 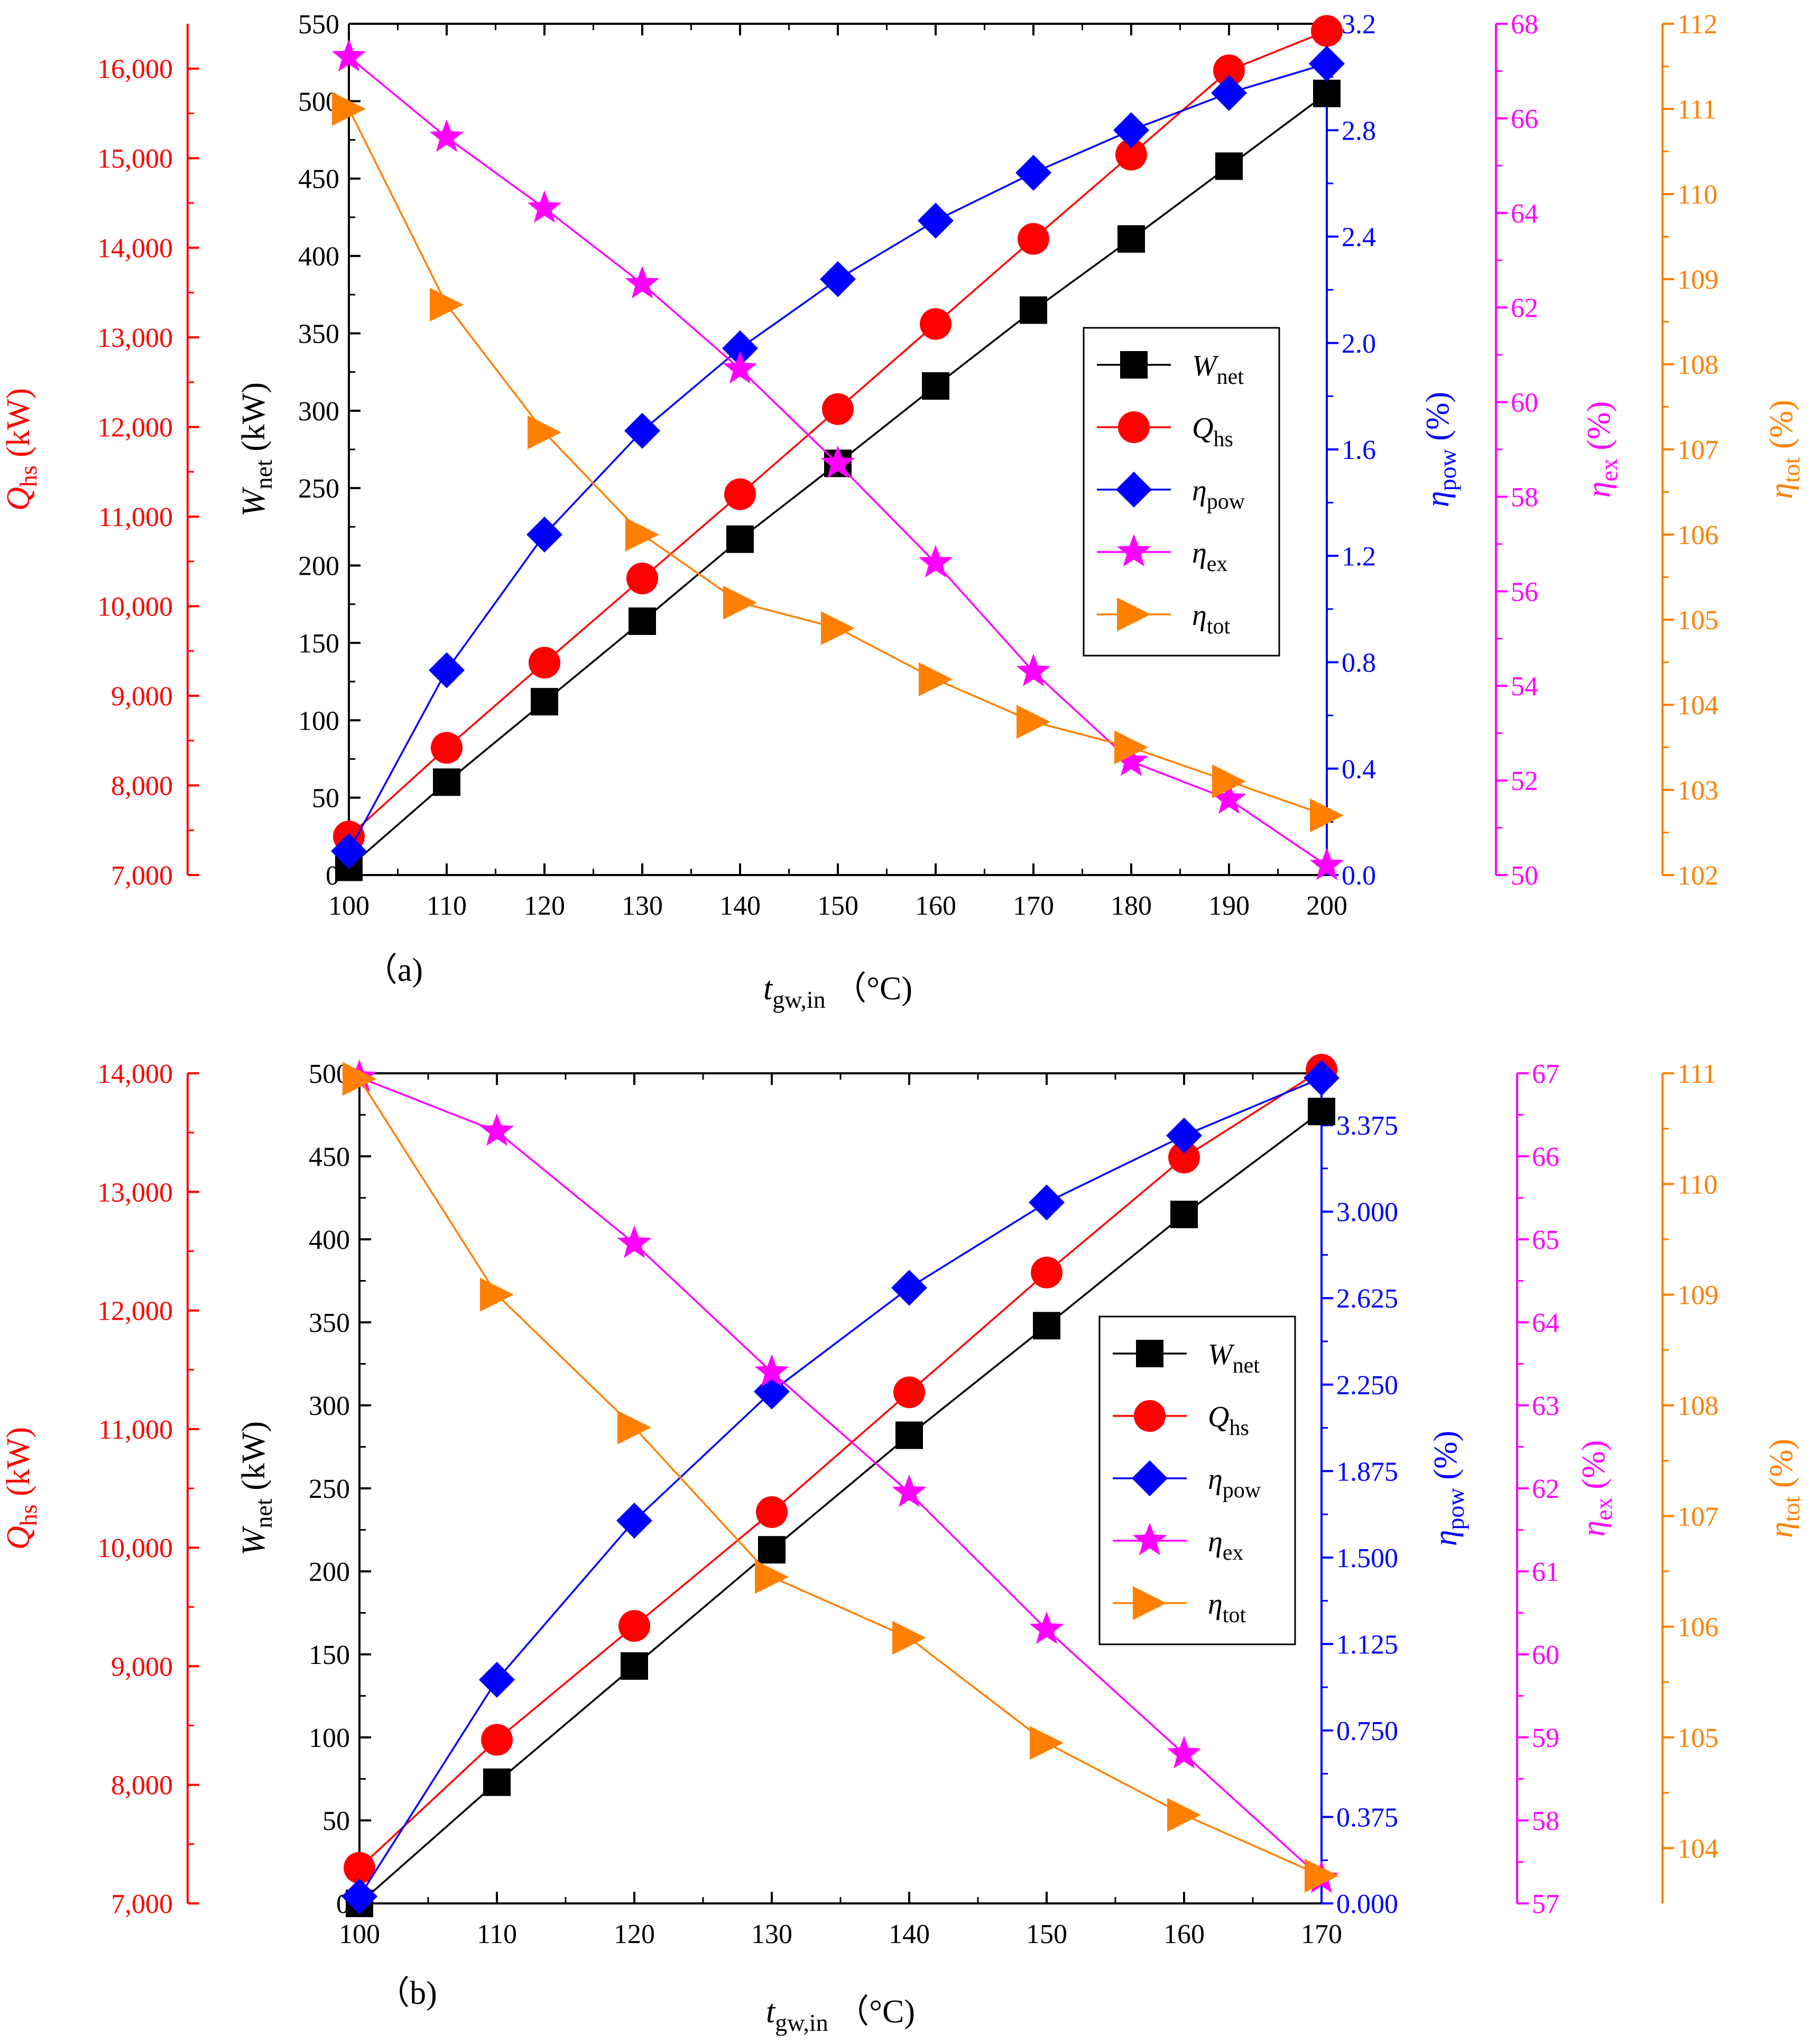 What do you see at coordinates (348, 906) in the screenshot?
I see `x-tick-label: 100` at bounding box center [348, 906].